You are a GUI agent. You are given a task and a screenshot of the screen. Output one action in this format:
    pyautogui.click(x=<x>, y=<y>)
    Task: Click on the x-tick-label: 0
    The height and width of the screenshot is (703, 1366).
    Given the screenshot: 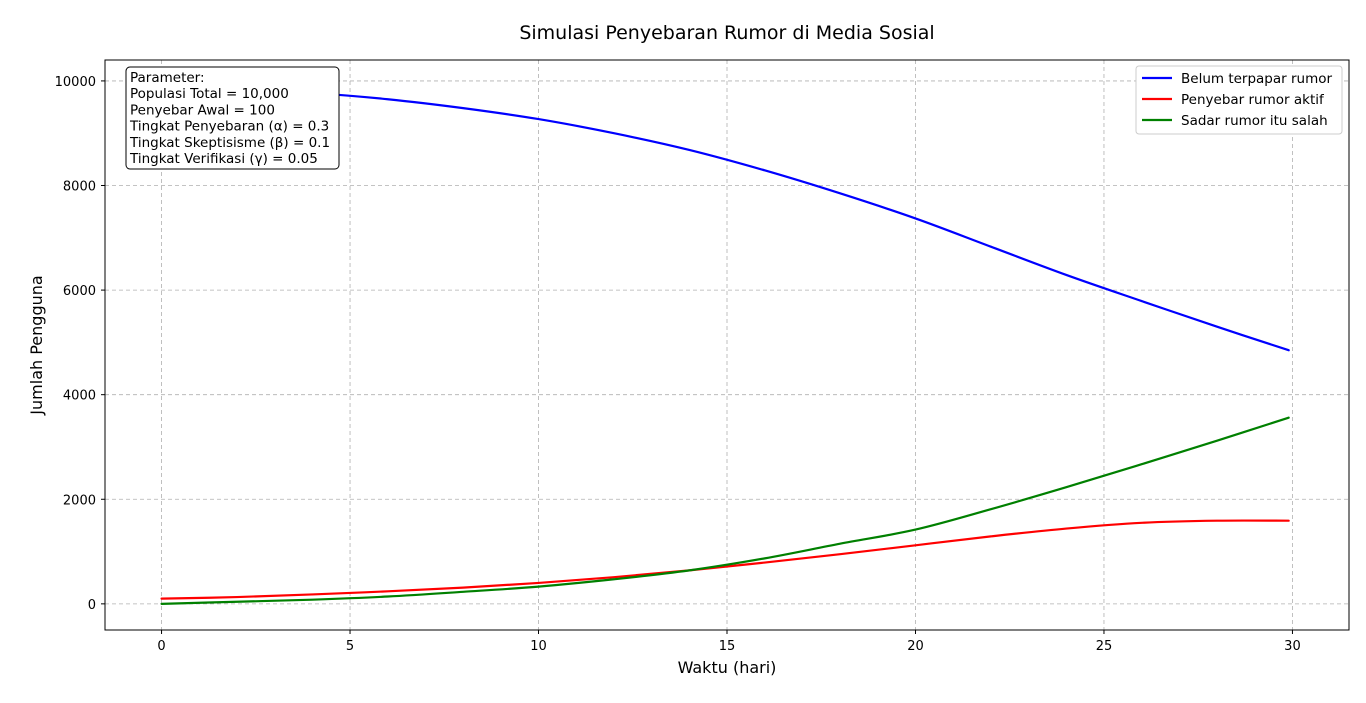 What is the action you would take?
    pyautogui.click(x=161, y=646)
    